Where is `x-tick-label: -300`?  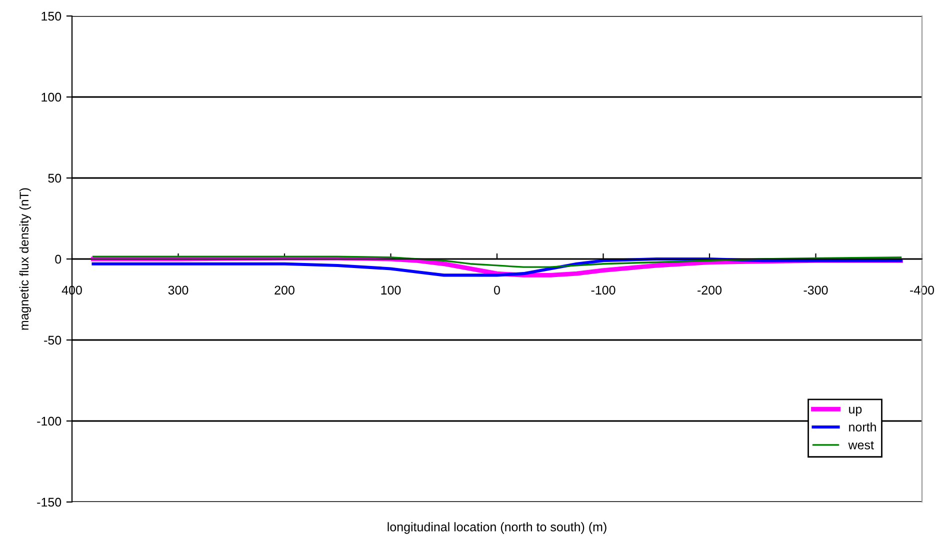 x-tick-label: -300 is located at coordinates (816, 290).